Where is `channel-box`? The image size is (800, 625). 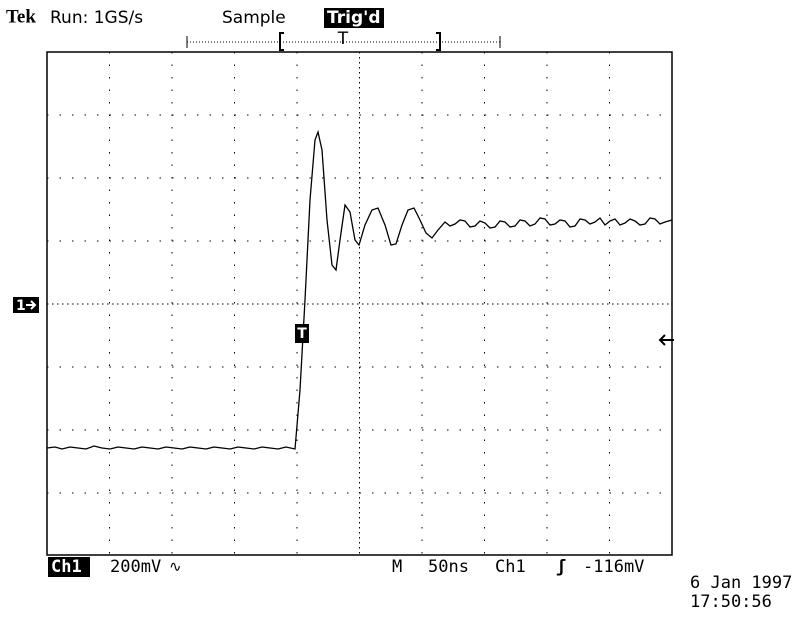 channel-box is located at coordinates (69, 567).